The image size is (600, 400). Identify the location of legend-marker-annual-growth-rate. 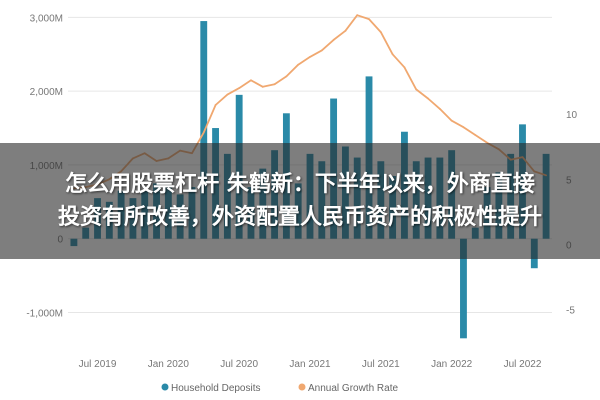
(302, 387).